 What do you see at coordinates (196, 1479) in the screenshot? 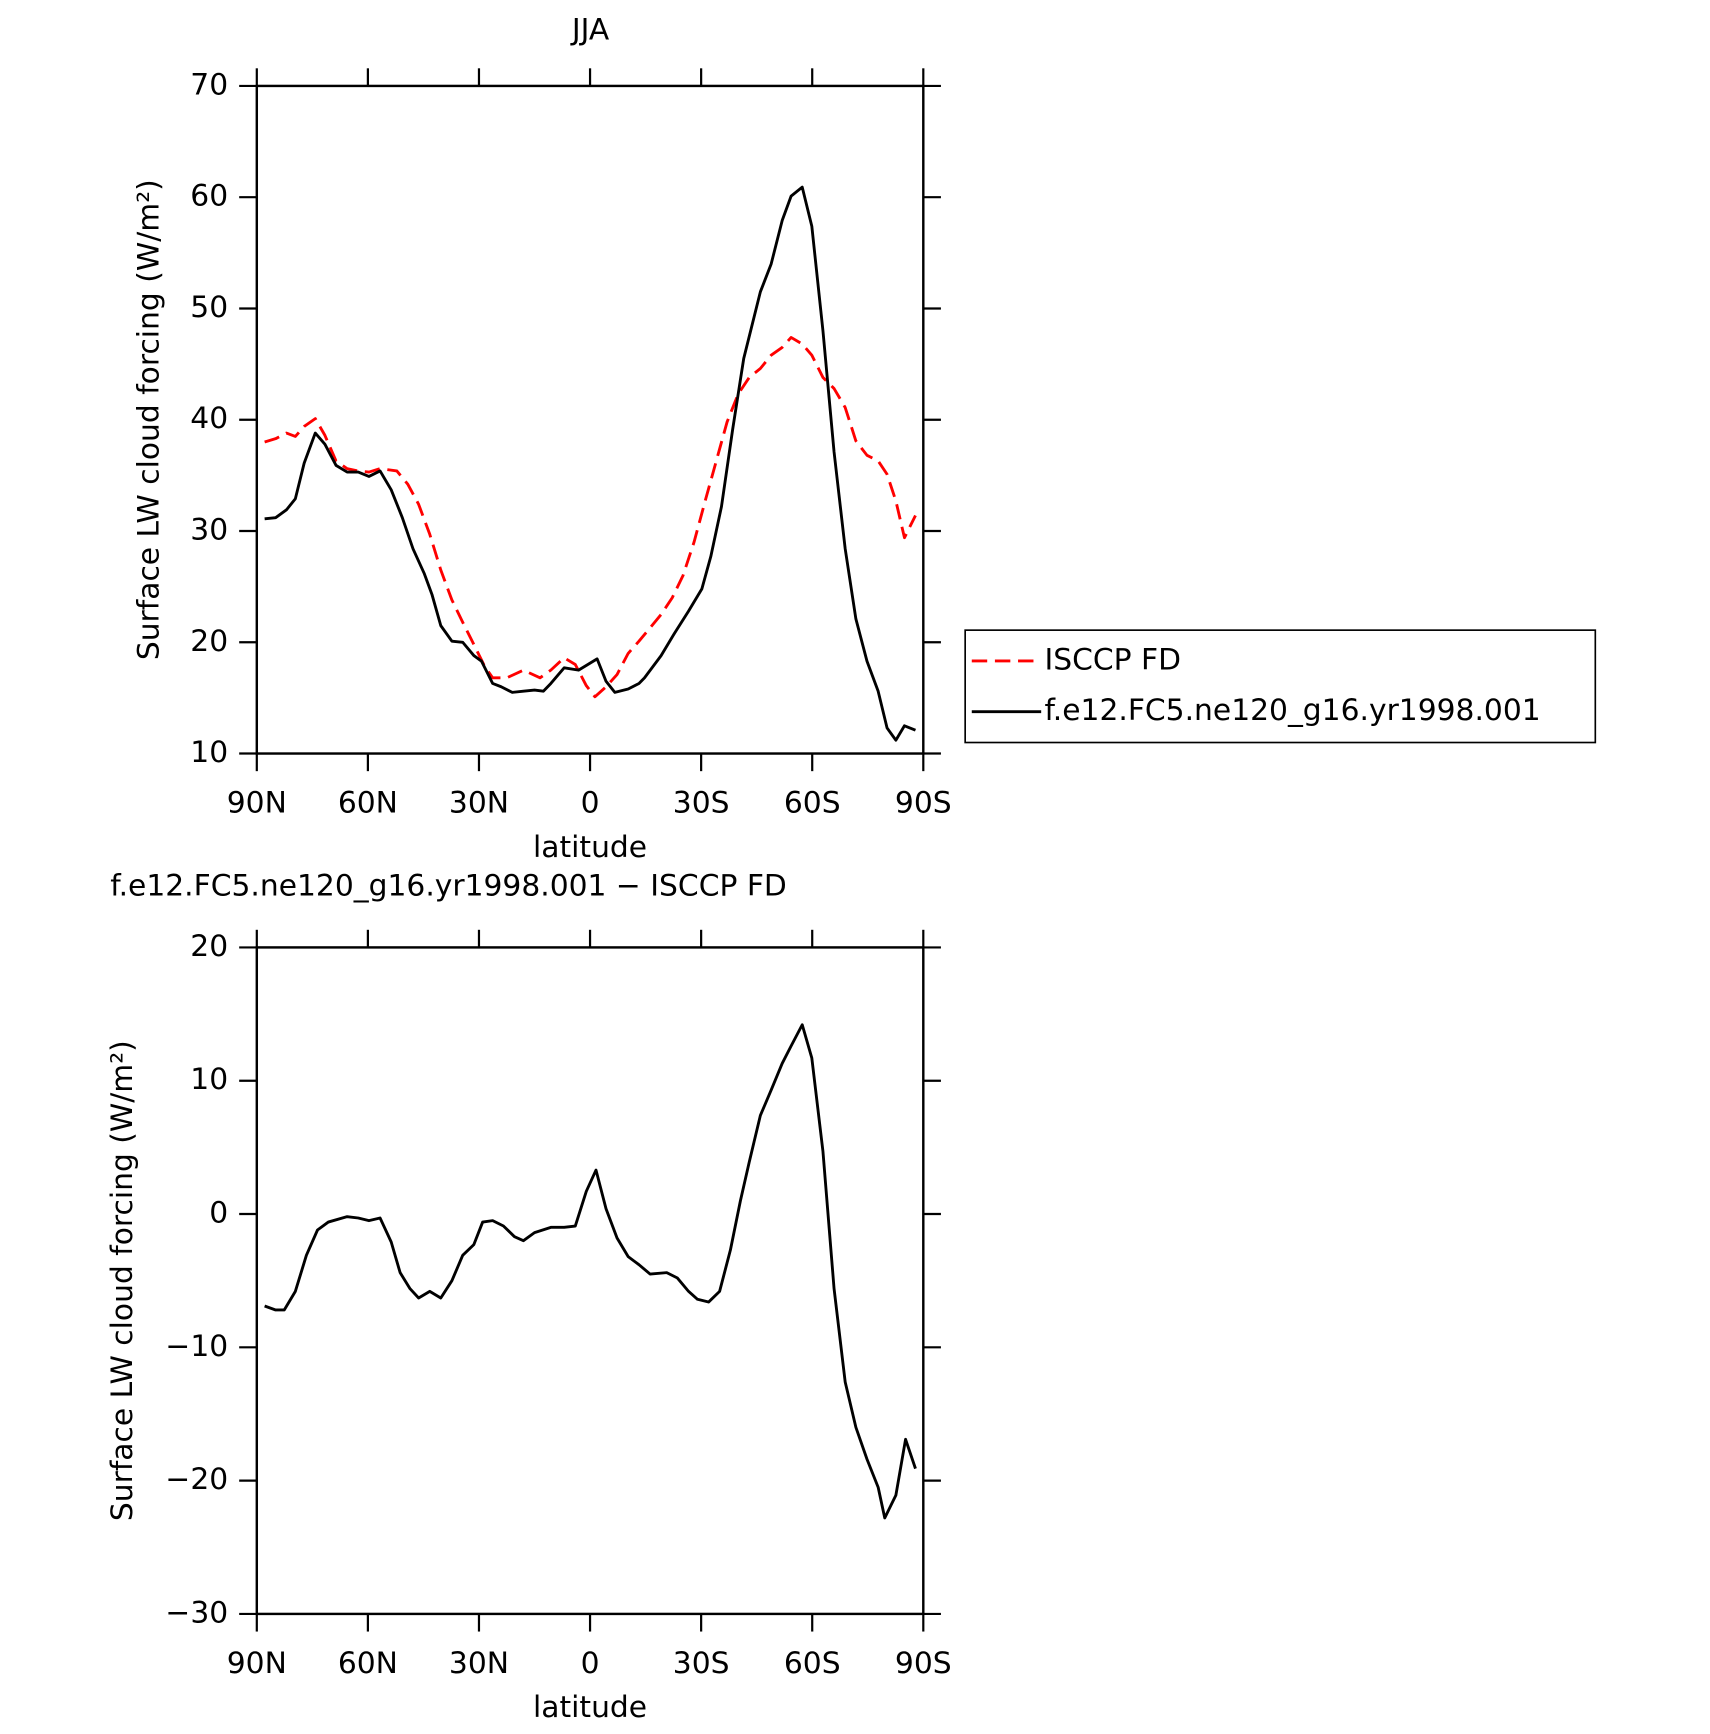
I see `y-tick-label: −20` at bounding box center [196, 1479].